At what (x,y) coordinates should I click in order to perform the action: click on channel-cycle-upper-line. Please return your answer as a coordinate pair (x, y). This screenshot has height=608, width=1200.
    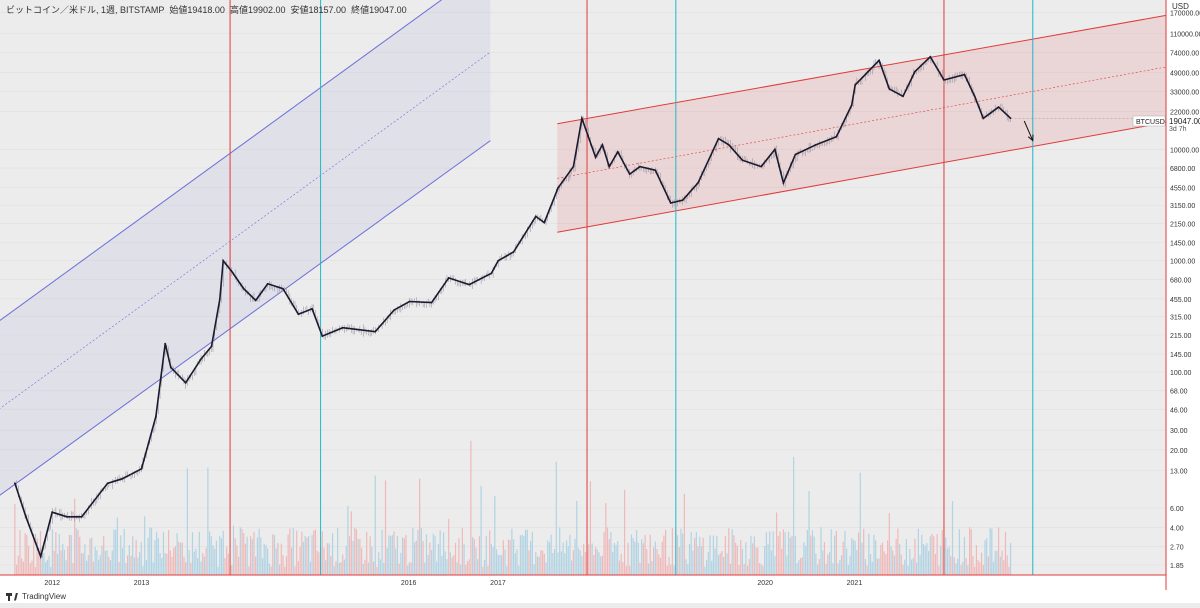
    Looking at the image, I should click on (862, 69).